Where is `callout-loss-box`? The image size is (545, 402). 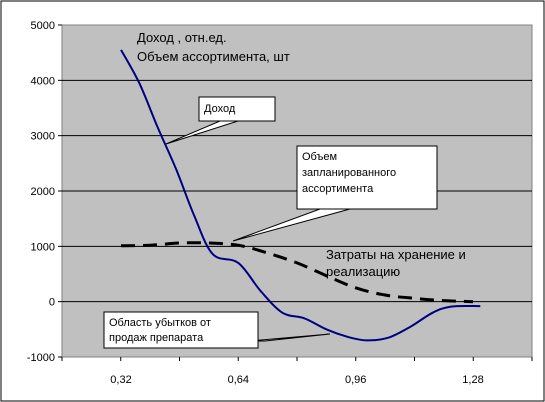
callout-loss-box is located at coordinates (181, 330).